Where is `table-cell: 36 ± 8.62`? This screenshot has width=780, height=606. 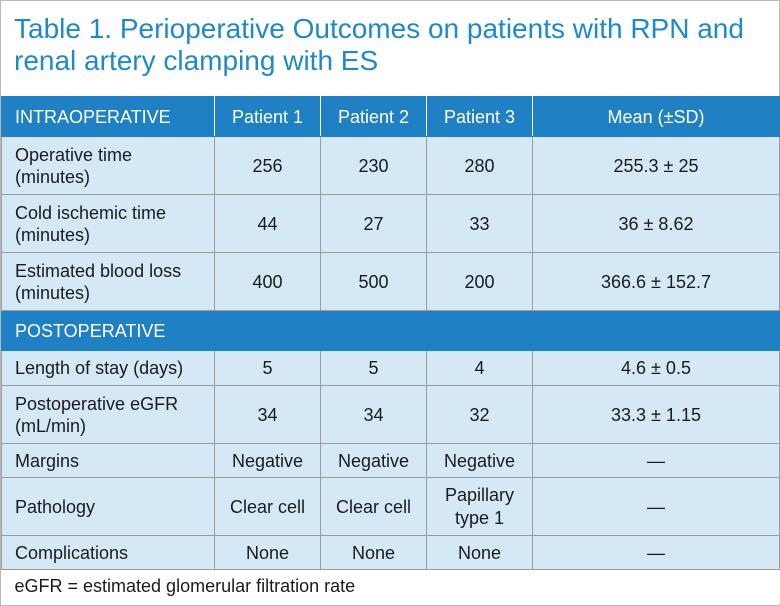 table-cell: 36 ± 8.62 is located at coordinates (656, 223).